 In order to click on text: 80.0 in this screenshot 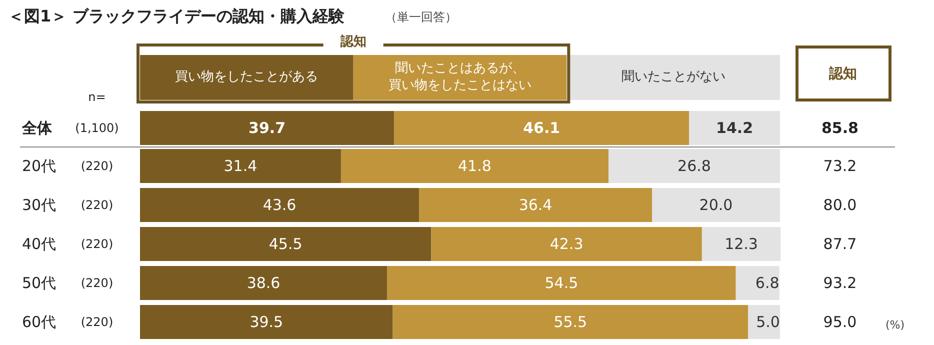, I will do `click(840, 205)`.